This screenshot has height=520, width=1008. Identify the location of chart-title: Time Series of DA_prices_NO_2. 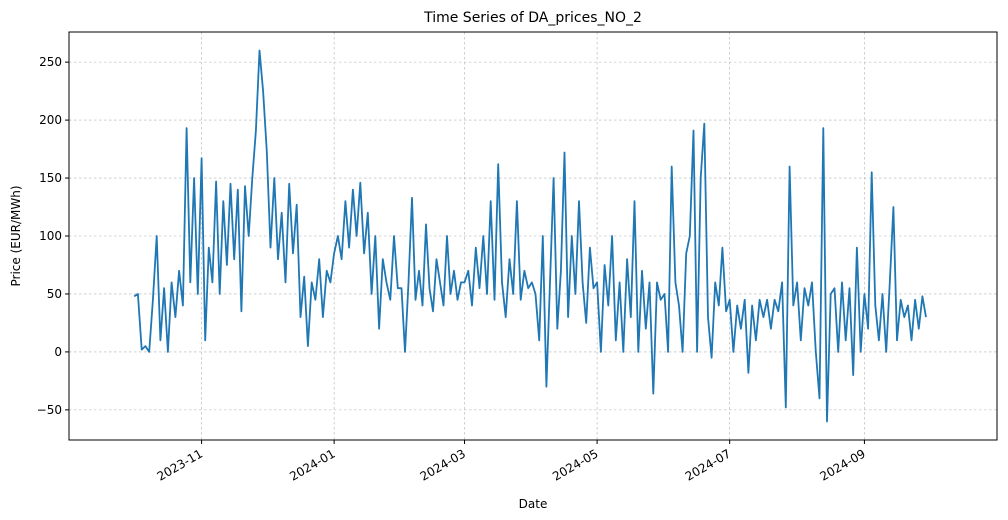
(532, 18).